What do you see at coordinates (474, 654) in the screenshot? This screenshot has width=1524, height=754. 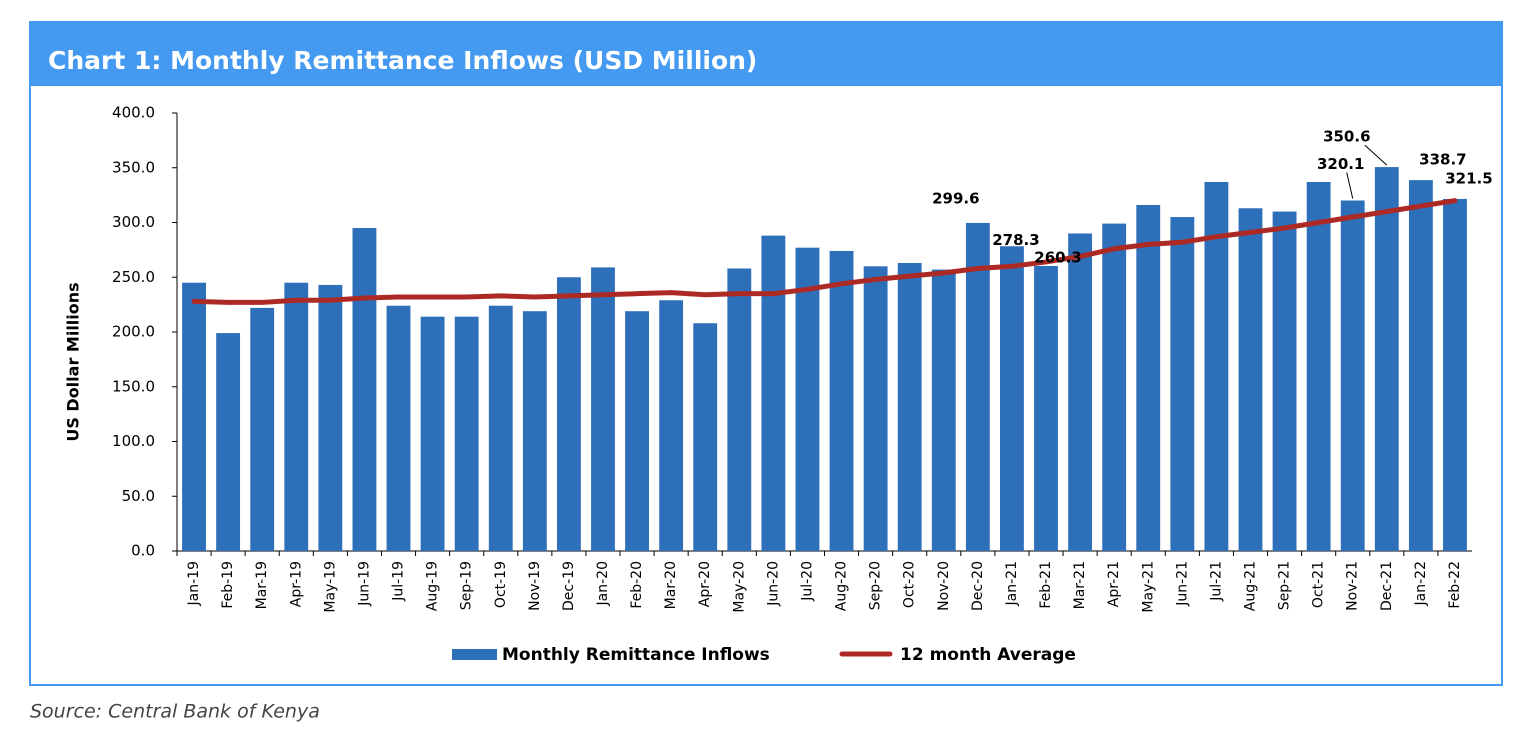 I see `legend-swatch` at bounding box center [474, 654].